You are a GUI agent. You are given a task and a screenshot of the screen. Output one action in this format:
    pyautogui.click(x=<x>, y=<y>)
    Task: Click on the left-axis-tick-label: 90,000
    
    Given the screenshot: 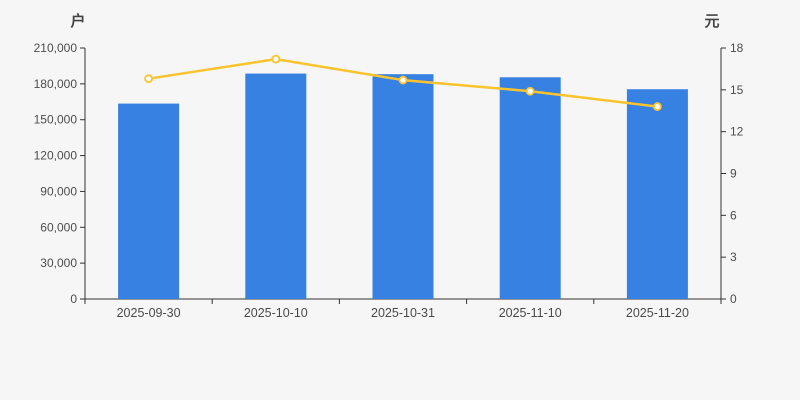 What is the action you would take?
    pyautogui.click(x=58, y=191)
    